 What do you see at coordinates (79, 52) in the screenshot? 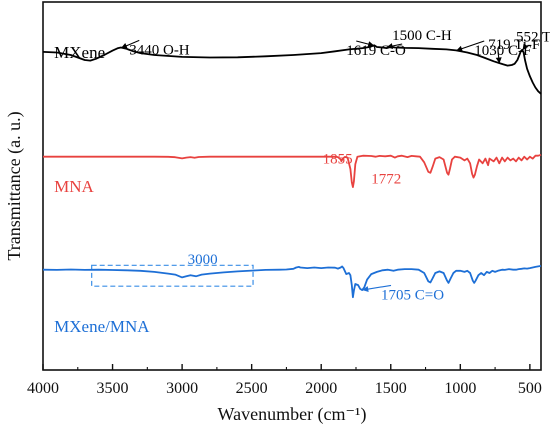
I see `series-label-mxene: MXene` at bounding box center [79, 52].